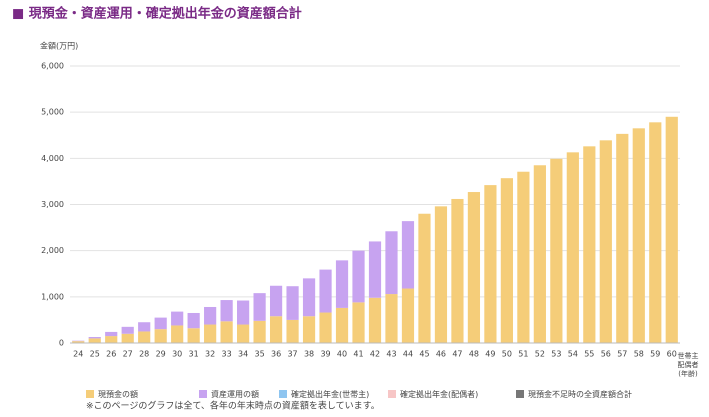 This screenshot has height=417, width=709. I want to click on x-tick-label: 54, so click(573, 354).